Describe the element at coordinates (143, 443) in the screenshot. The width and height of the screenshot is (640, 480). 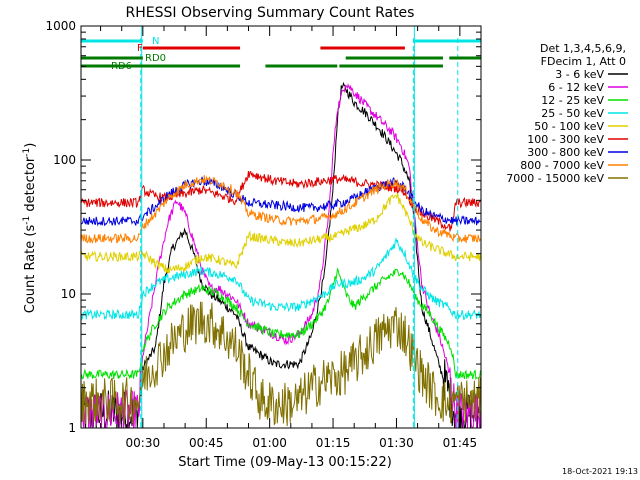
I see `x-tick-label-0030: 00:30` at that location.